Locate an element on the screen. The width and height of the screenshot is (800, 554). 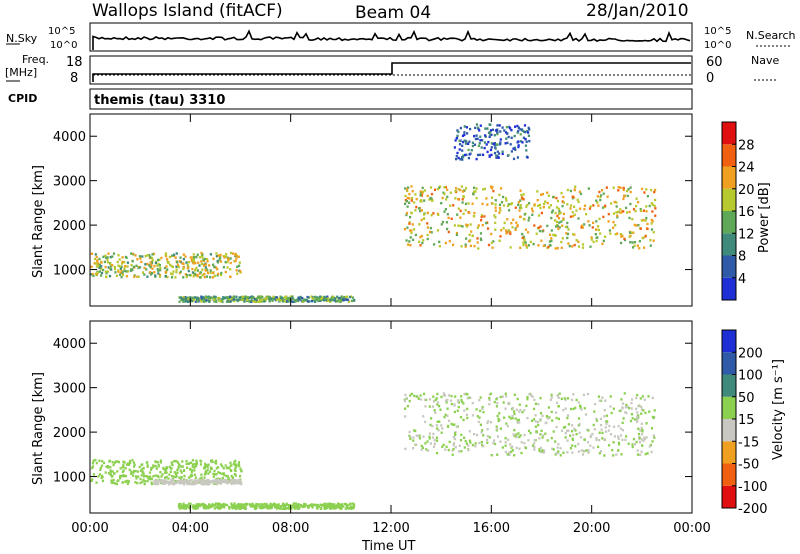
y-tick-label: 2000 is located at coordinates (69, 433).